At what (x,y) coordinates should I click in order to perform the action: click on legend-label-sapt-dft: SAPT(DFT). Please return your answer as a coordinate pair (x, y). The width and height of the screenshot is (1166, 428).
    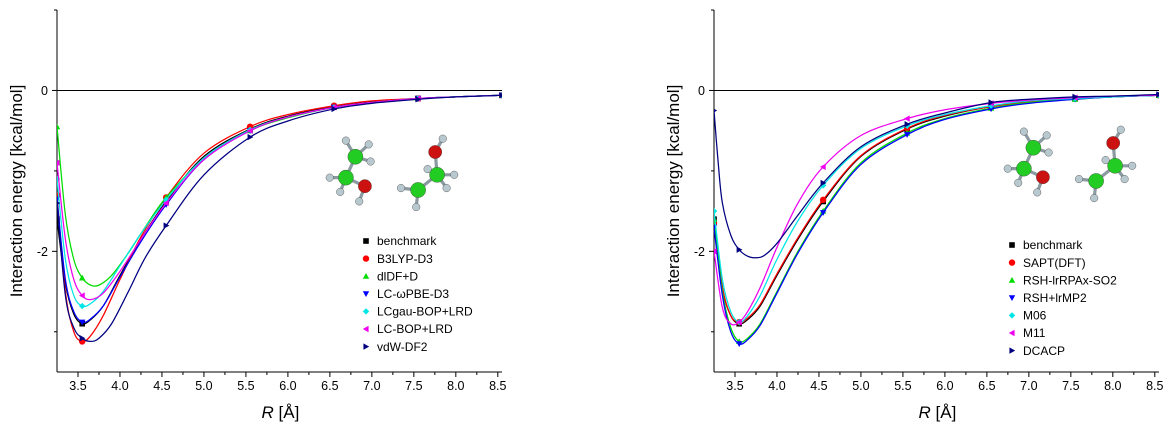
    Looking at the image, I should click on (1054, 263).